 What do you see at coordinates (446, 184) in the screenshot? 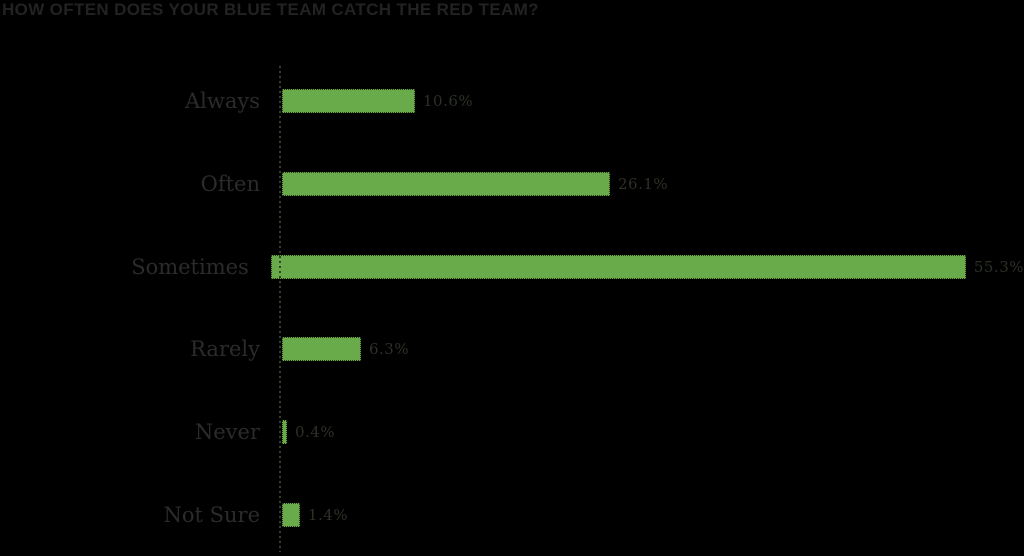
I see `bar-often` at bounding box center [446, 184].